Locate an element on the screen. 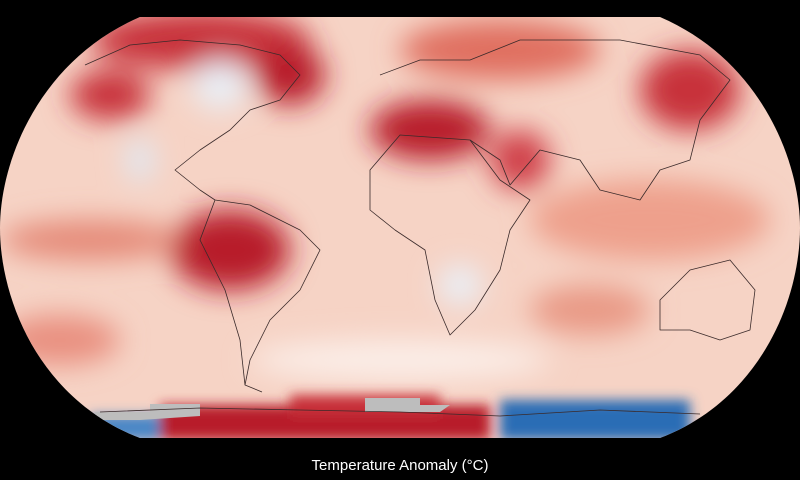  caption: Temperature Anomaly (°C) is located at coordinates (400, 465).